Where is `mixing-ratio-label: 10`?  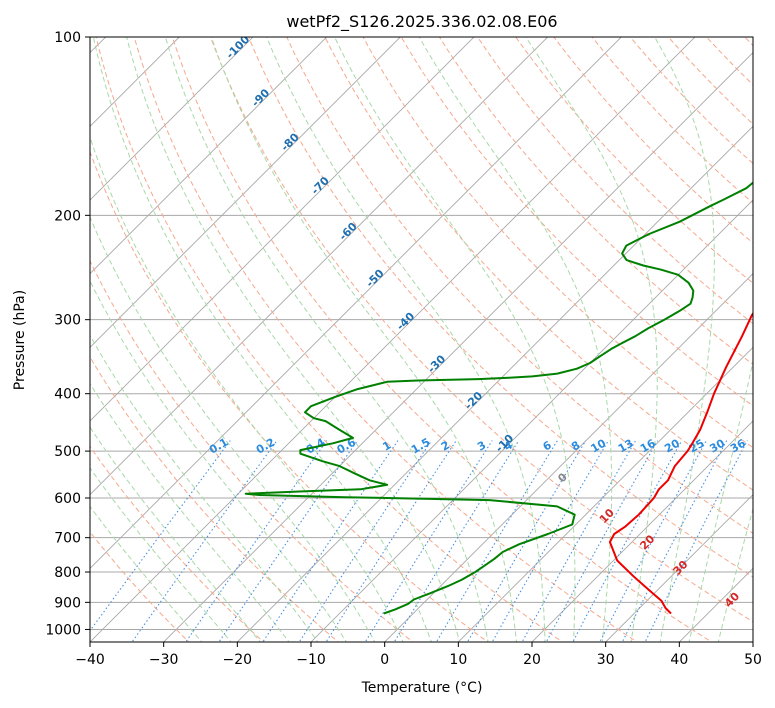
mixing-ratio-label: 10 is located at coordinates (599, 445).